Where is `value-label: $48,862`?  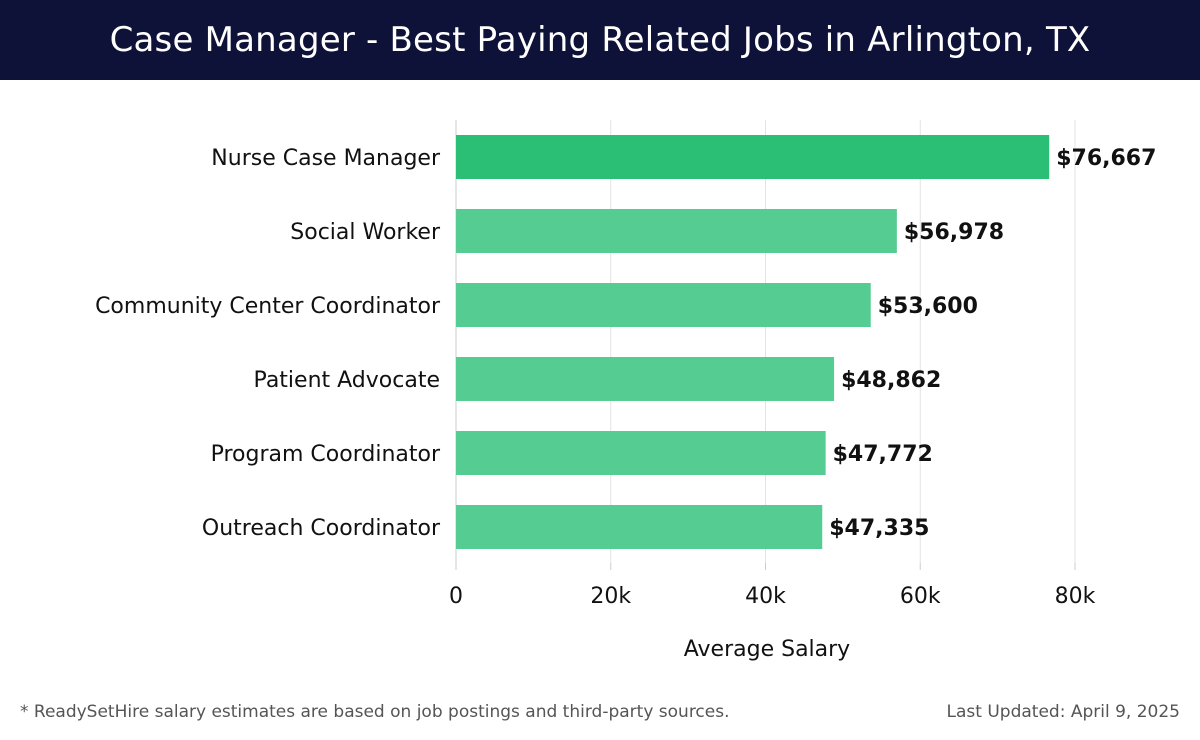 value-label: $48,862 is located at coordinates (891, 380).